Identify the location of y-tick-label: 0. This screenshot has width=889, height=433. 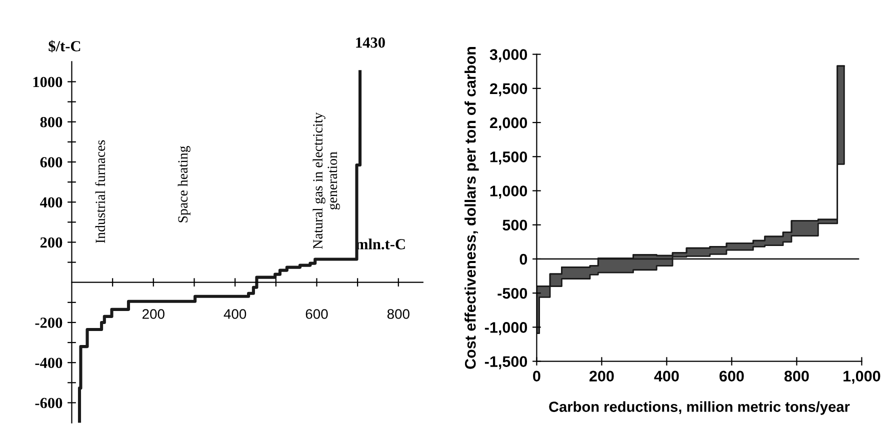
(524, 259).